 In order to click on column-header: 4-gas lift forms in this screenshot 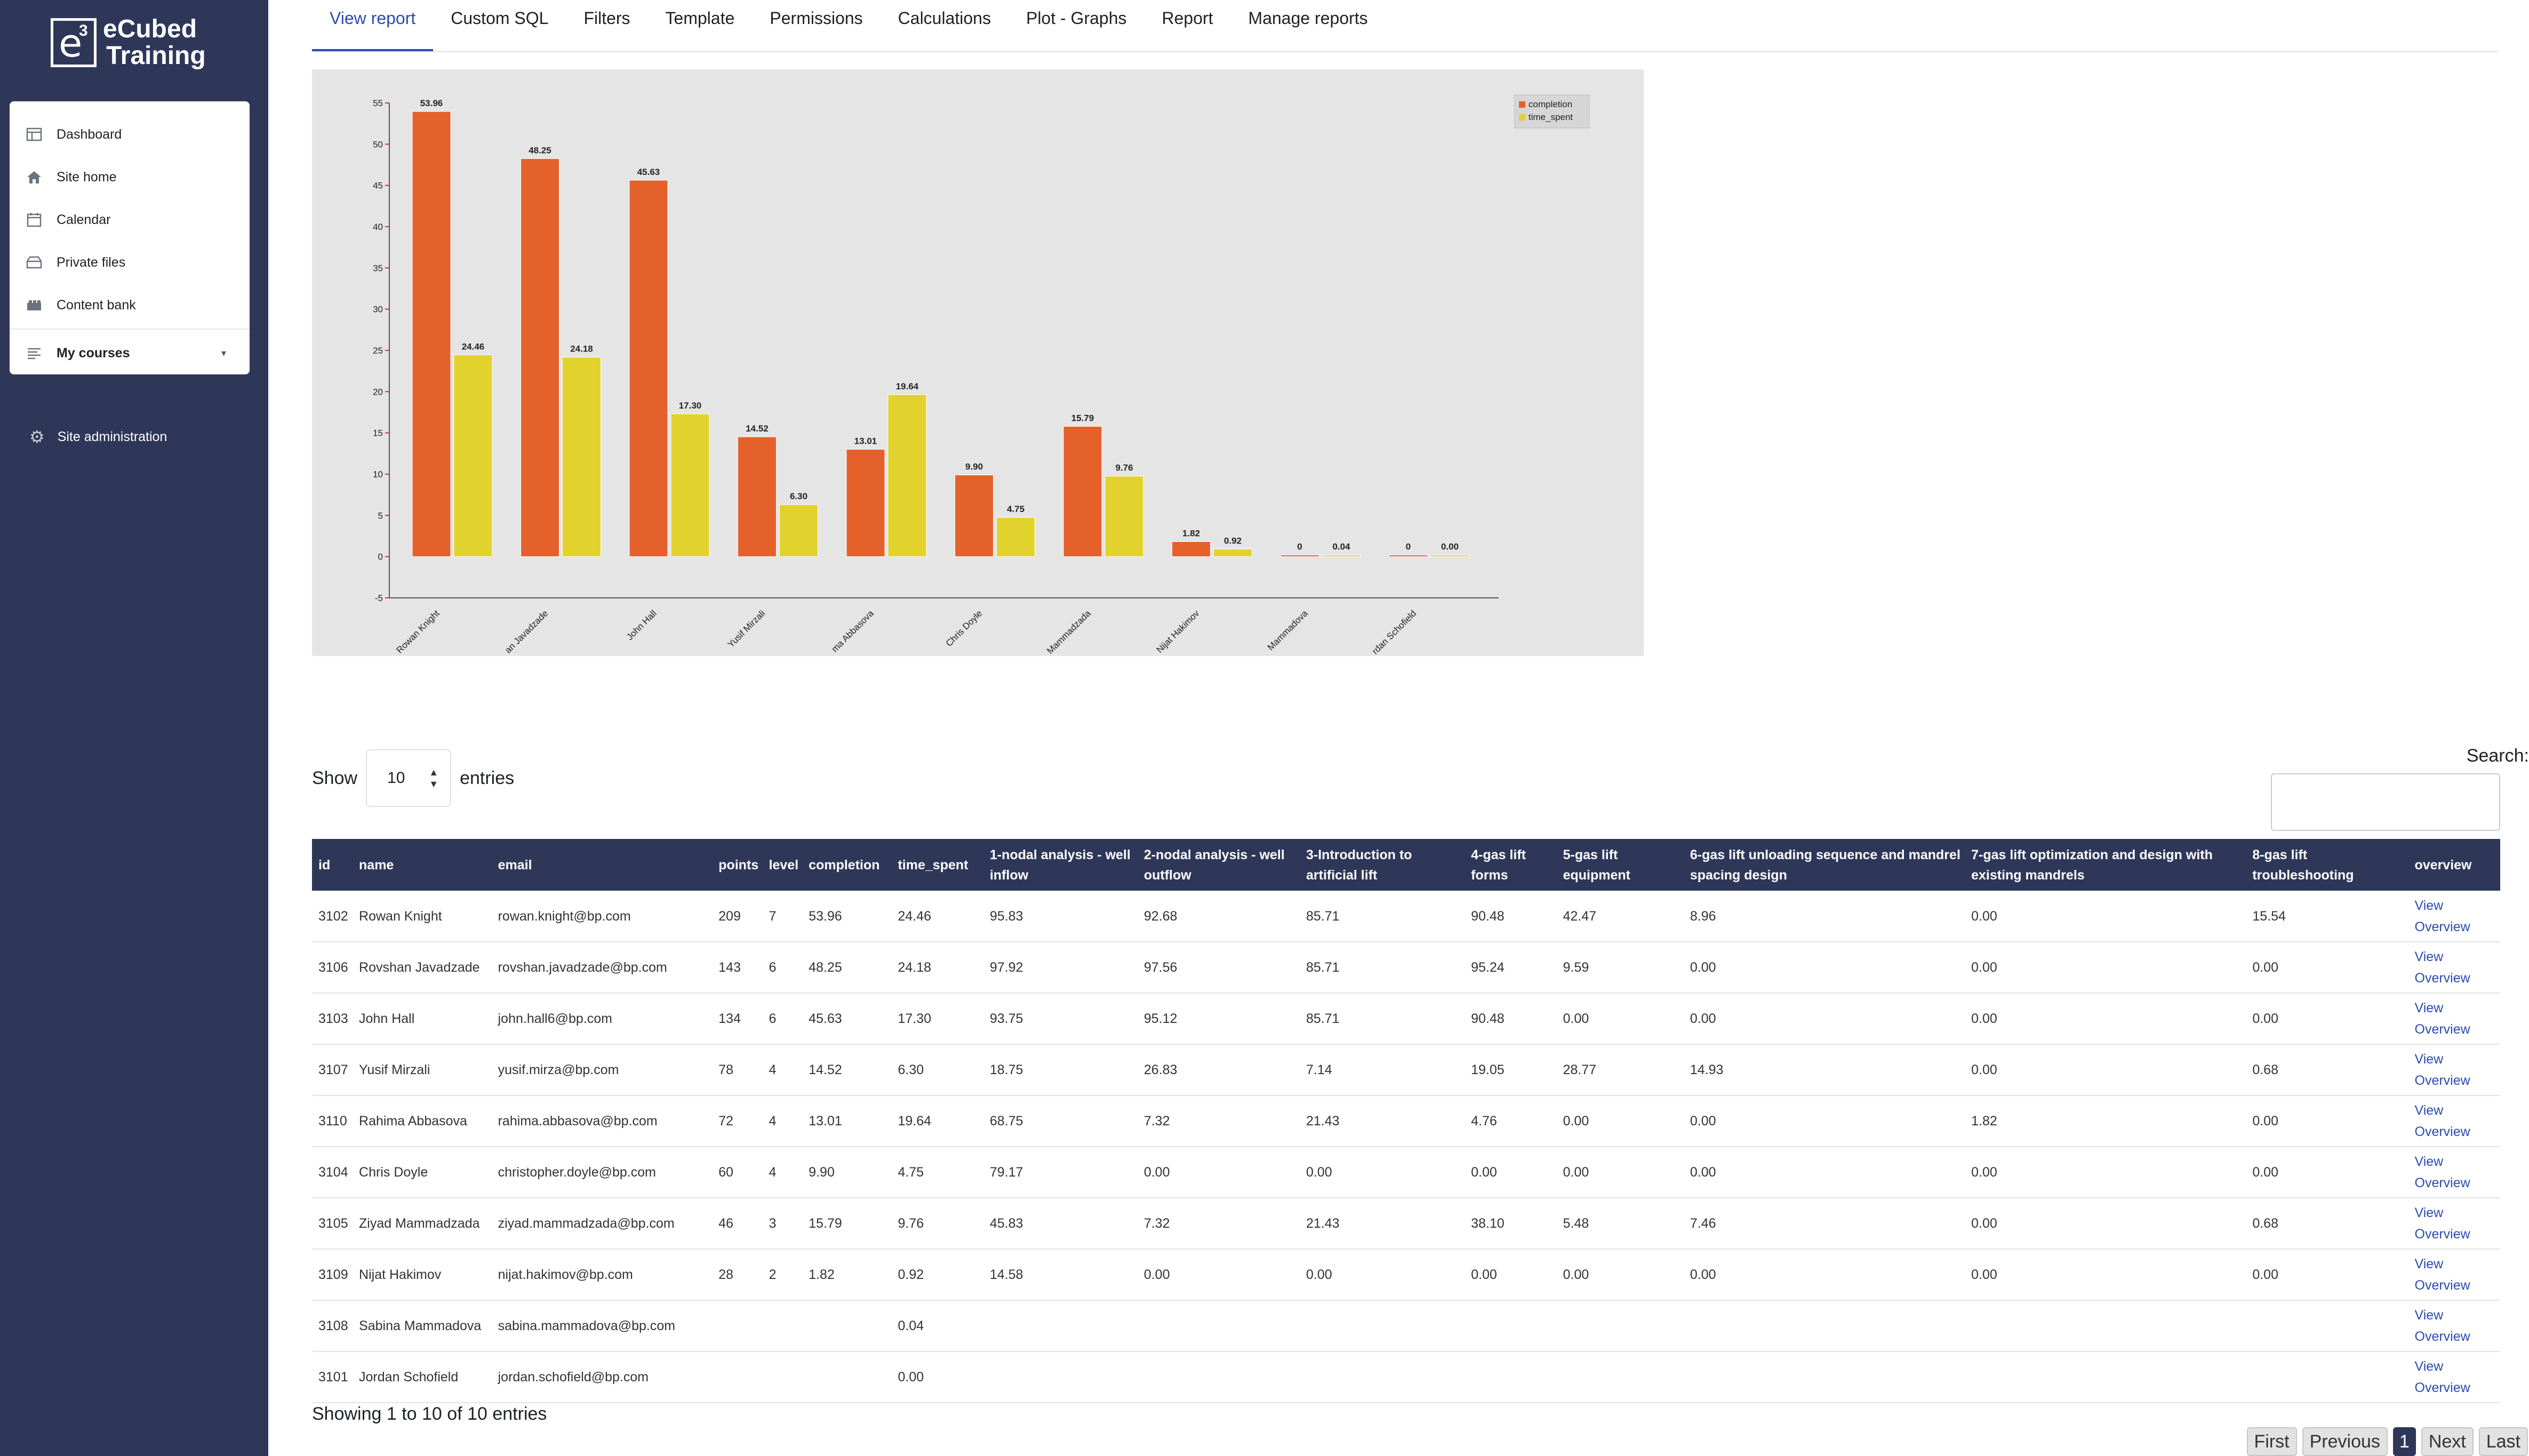, I will do `click(1498, 865)`.